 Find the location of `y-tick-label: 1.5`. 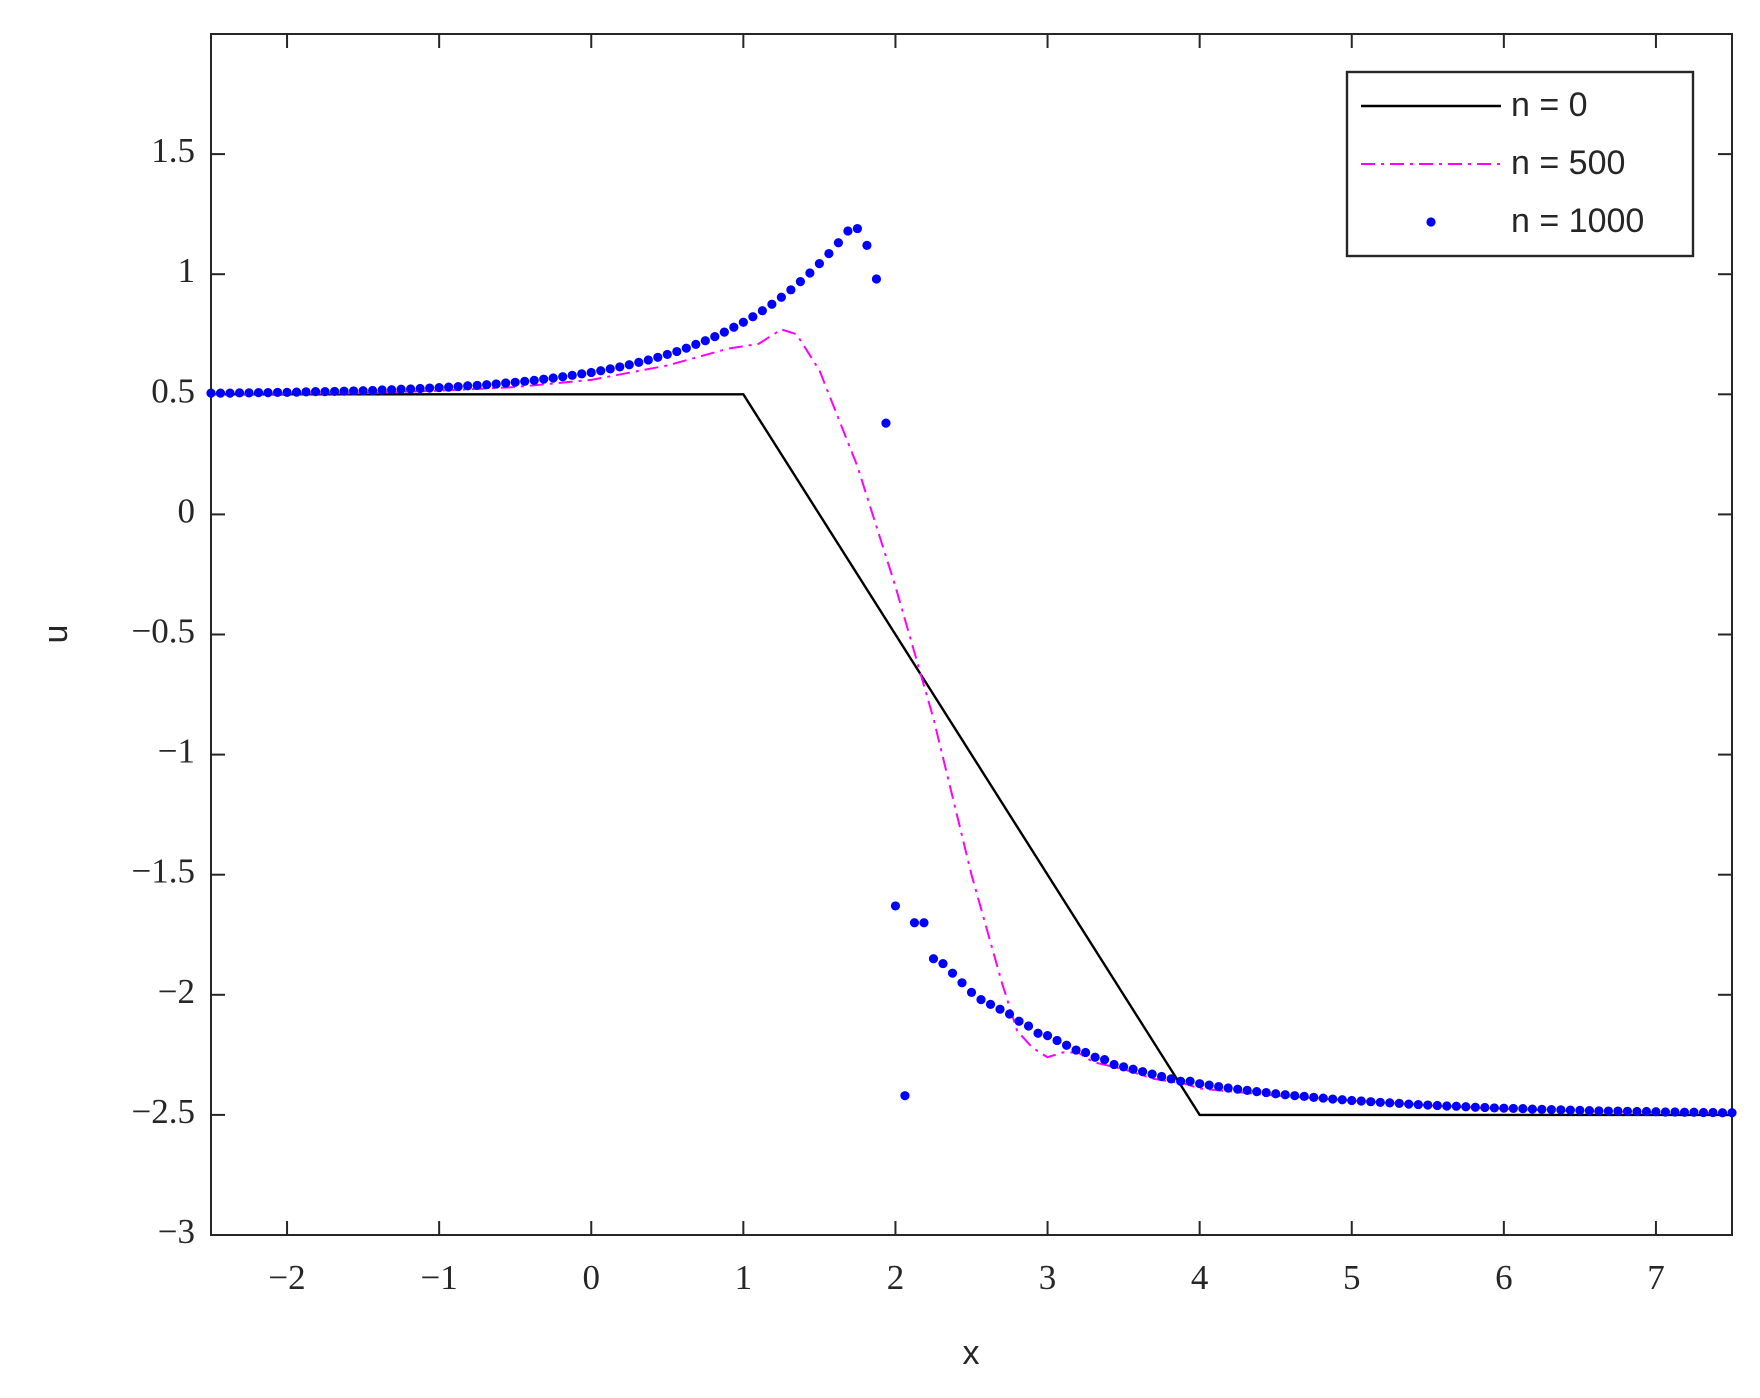

y-tick-label: 1.5 is located at coordinates (173, 150).